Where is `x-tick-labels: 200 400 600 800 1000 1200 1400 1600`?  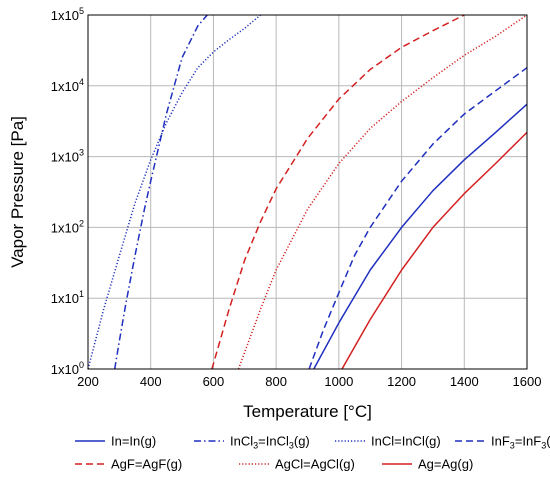 x-tick-labels: 200 400 600 800 1000 1200 1400 1600 is located at coordinates (309, 381).